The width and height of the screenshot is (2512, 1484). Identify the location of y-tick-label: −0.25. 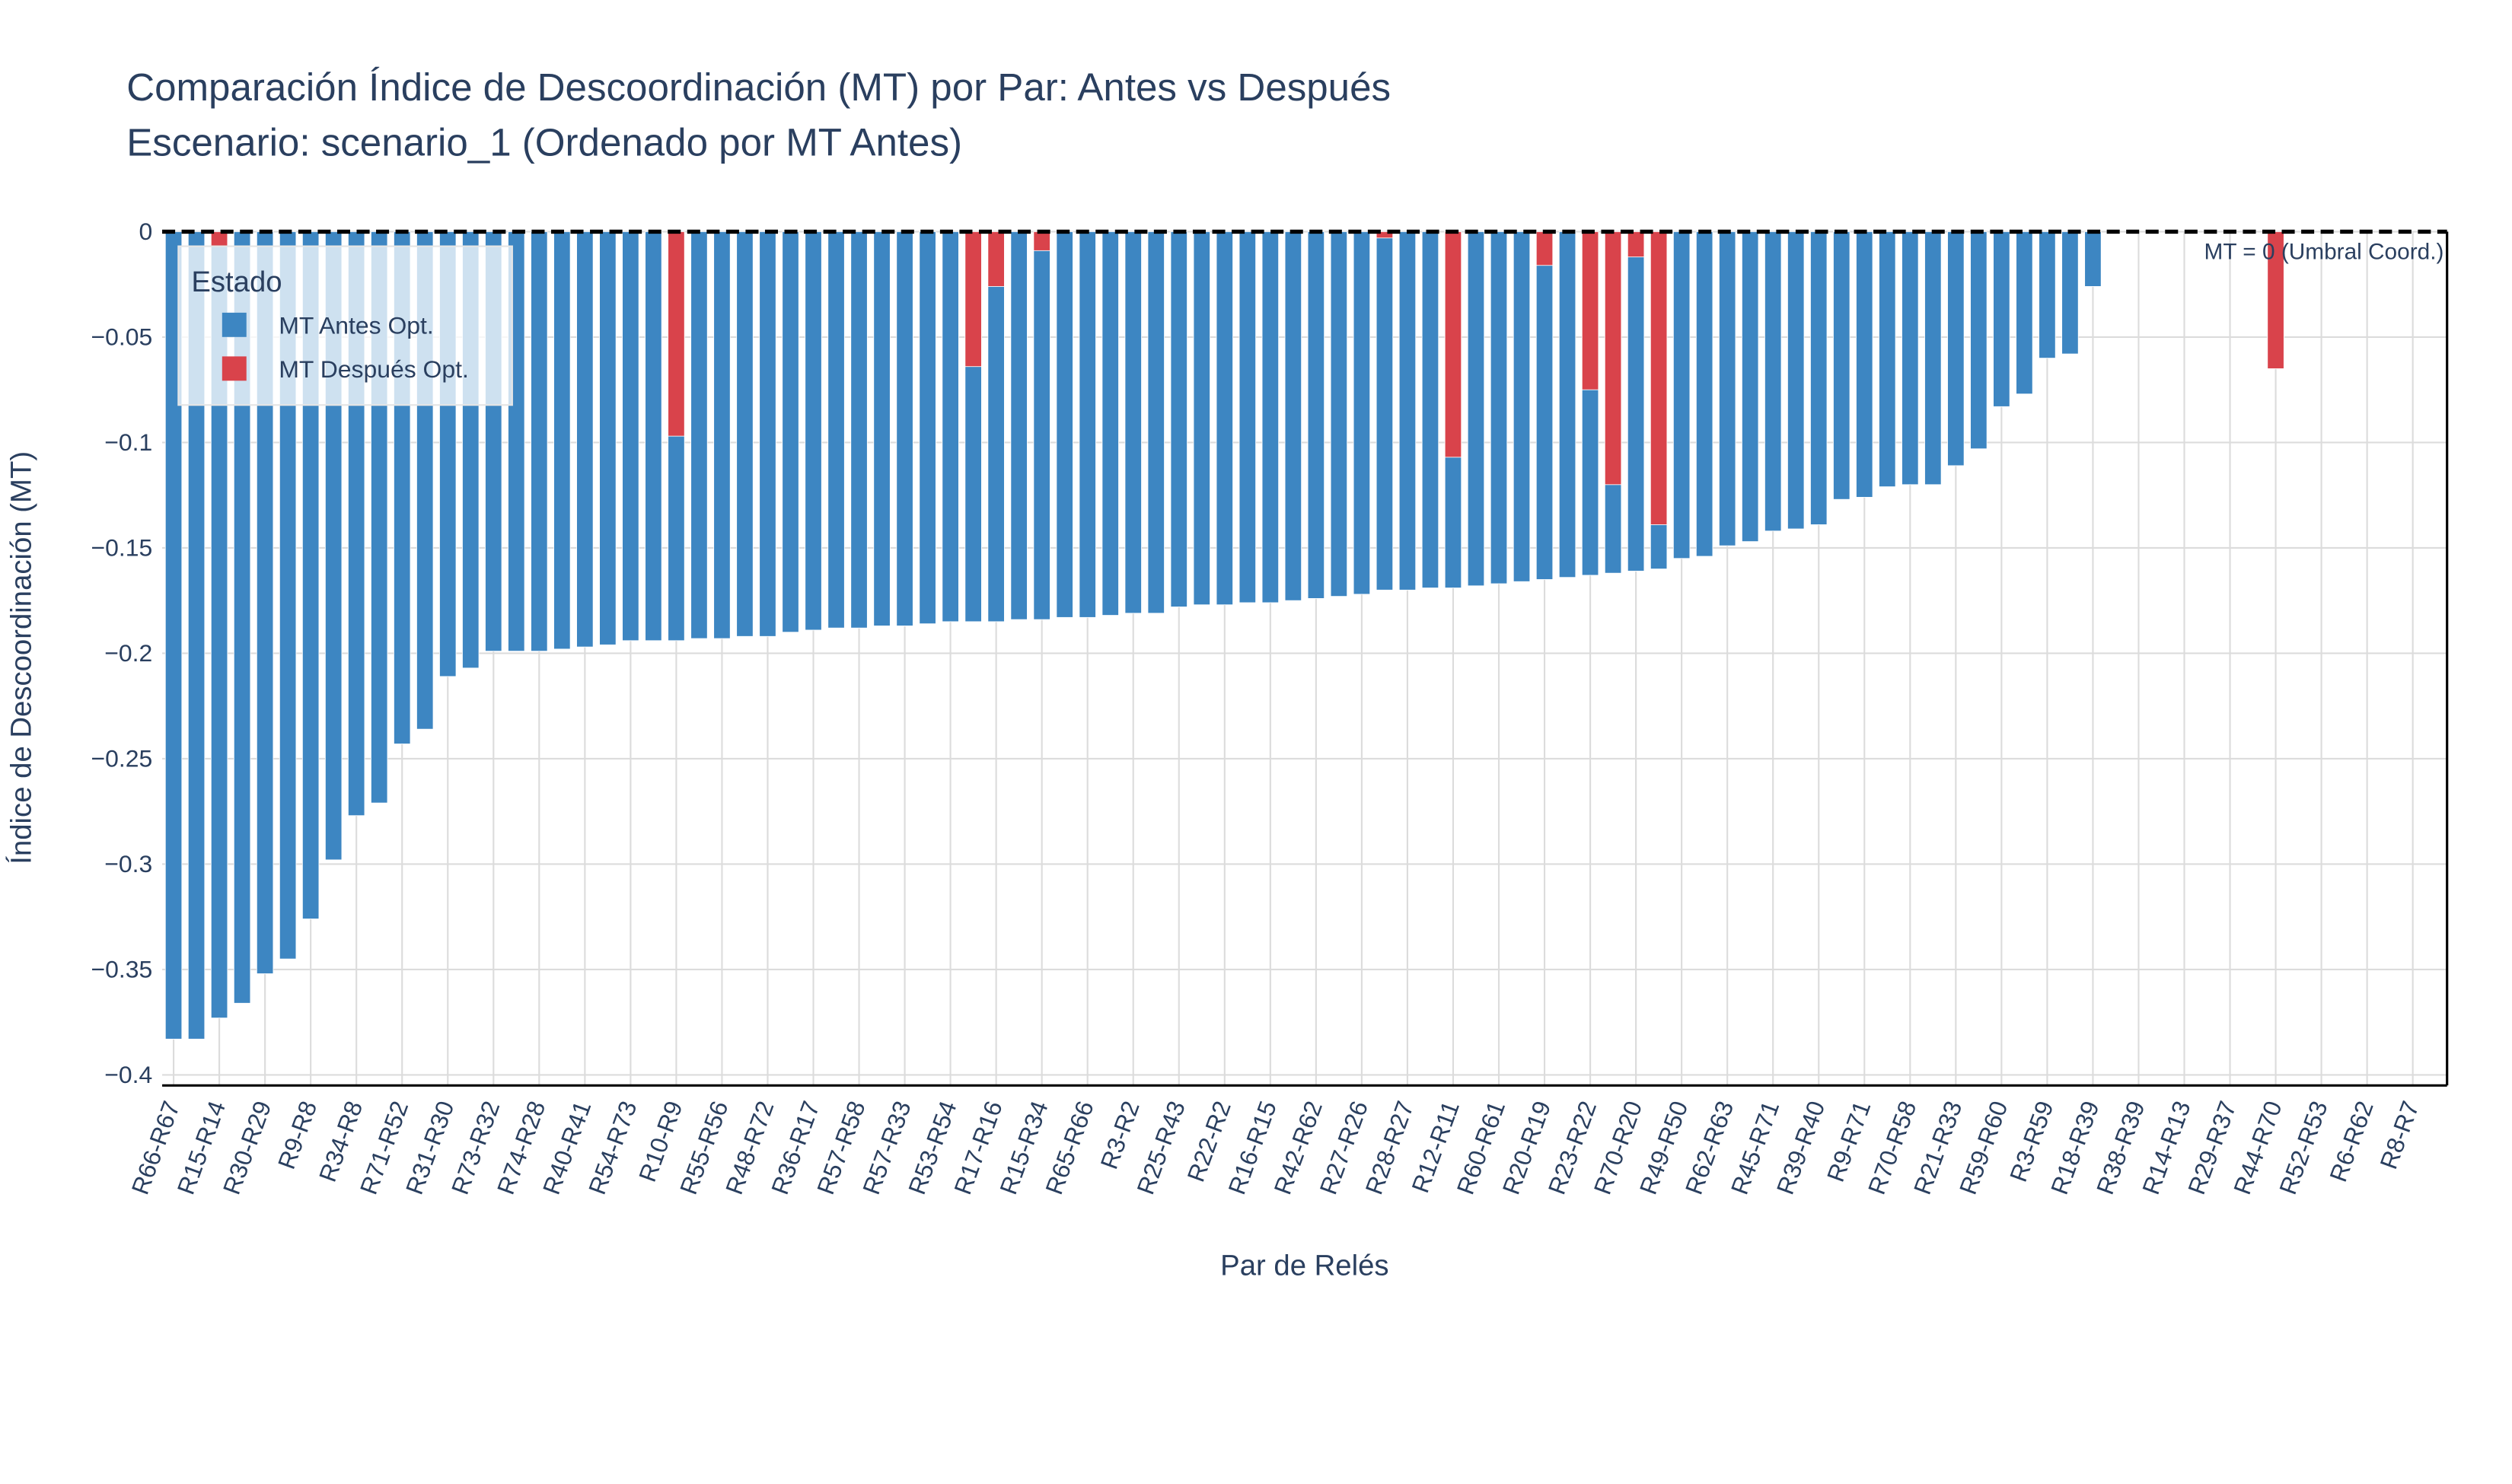
(121, 758).